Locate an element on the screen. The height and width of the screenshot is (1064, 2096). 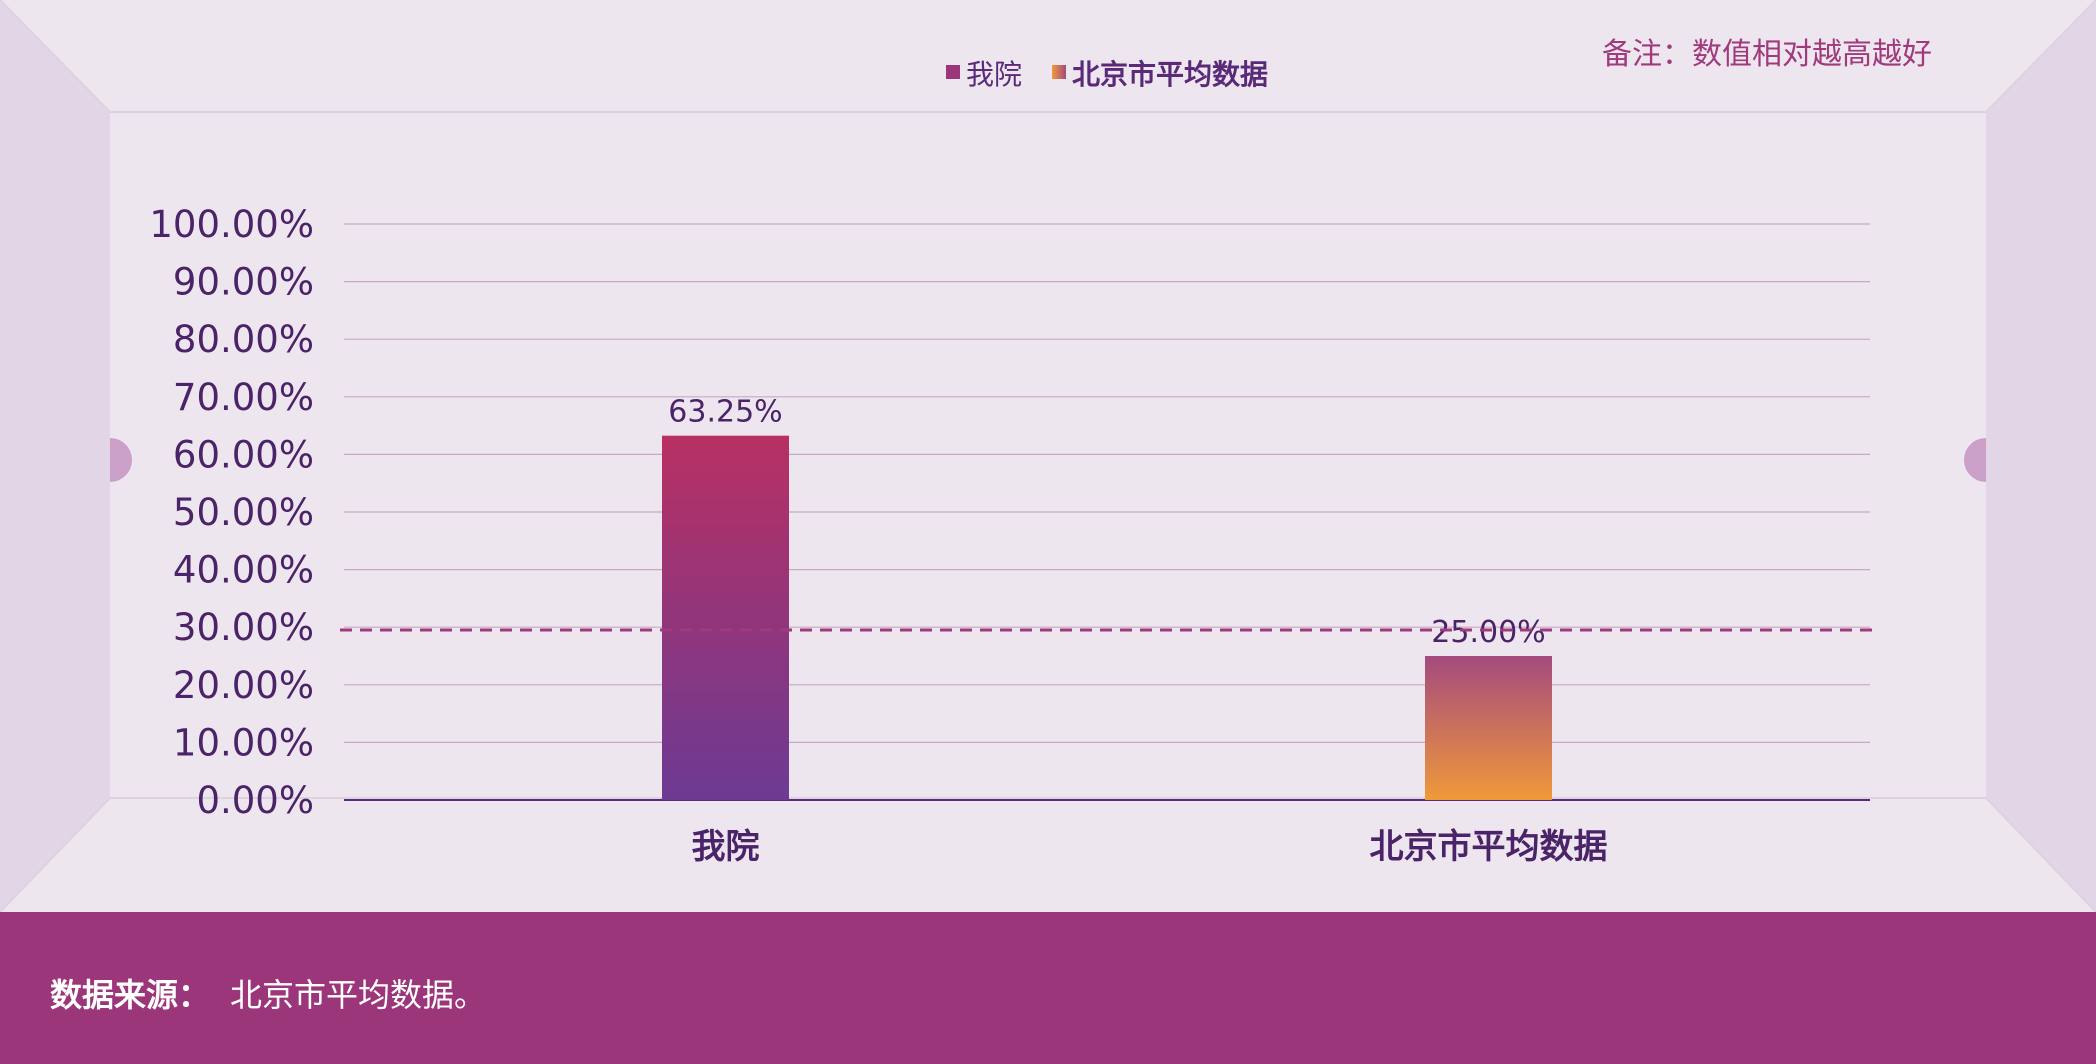
y-tick-label: 40.00% is located at coordinates (243, 570).